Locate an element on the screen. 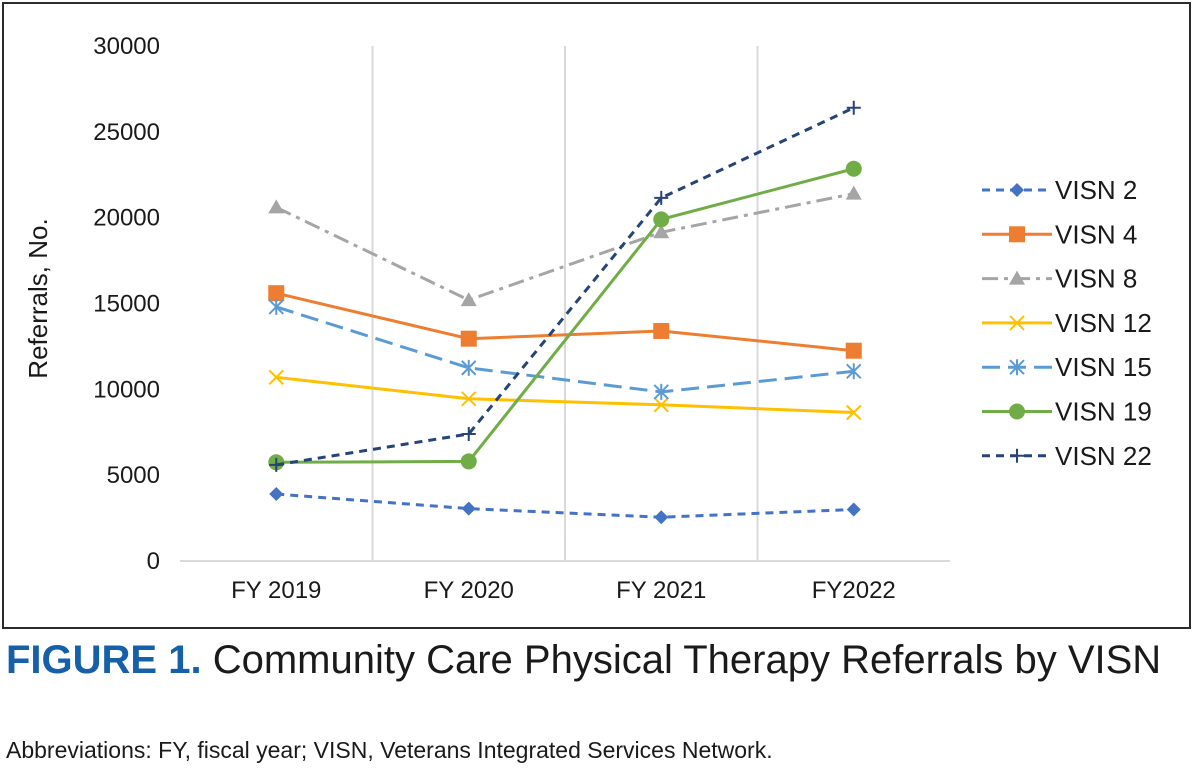  figure-label: FIGURE 1. is located at coordinates (104, 660).